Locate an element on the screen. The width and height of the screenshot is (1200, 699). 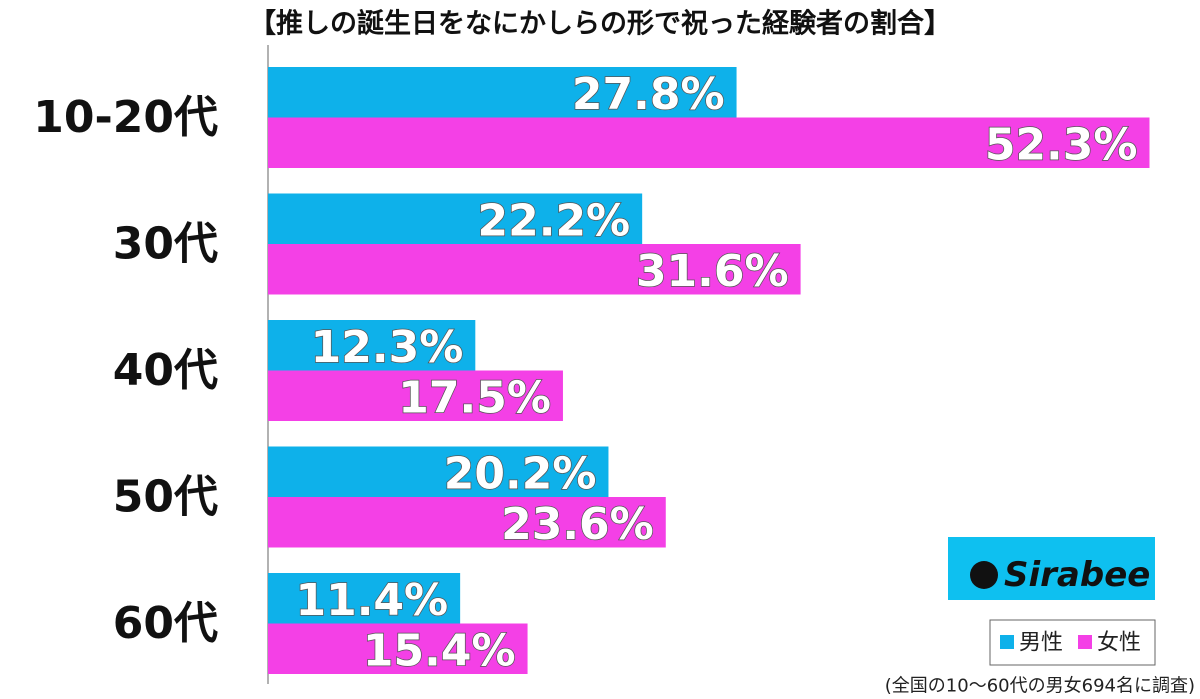
y-tick-label: 50代 is located at coordinates (165, 497).